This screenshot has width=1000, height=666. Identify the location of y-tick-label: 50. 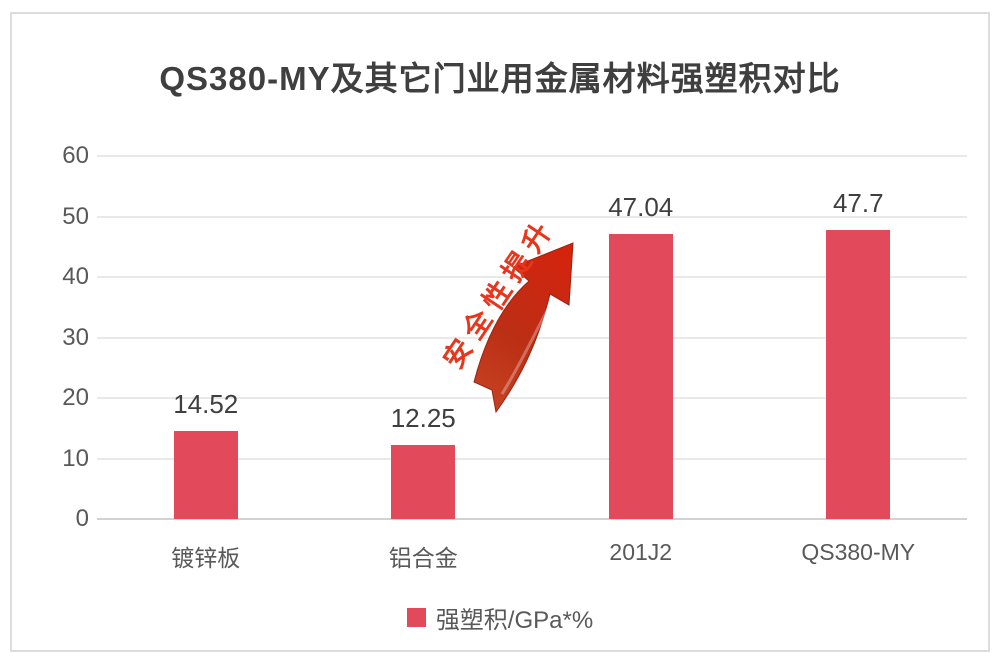
(75, 216).